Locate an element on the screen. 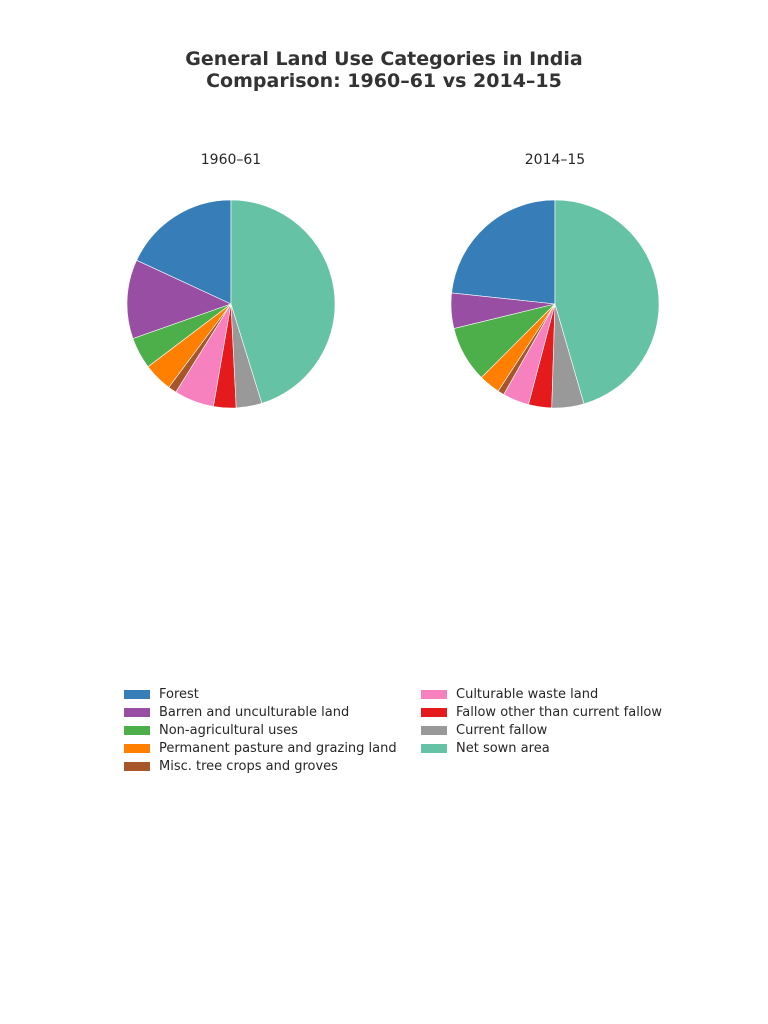  chart-subtitle: Comparison: 1960–61 vs 2014–15 is located at coordinates (384, 81).